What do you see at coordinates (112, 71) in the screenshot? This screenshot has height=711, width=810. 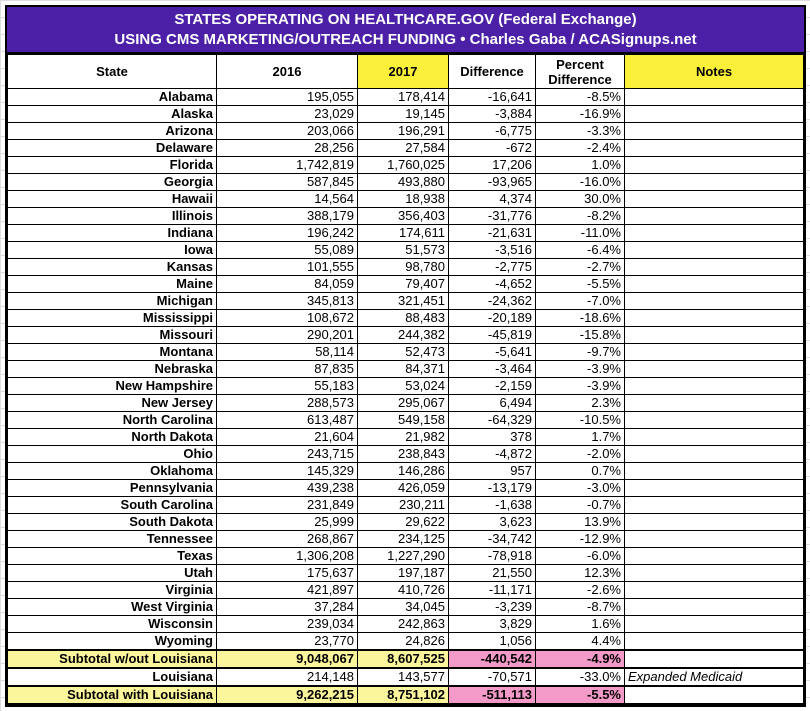 I see `header-state: State` at bounding box center [112, 71].